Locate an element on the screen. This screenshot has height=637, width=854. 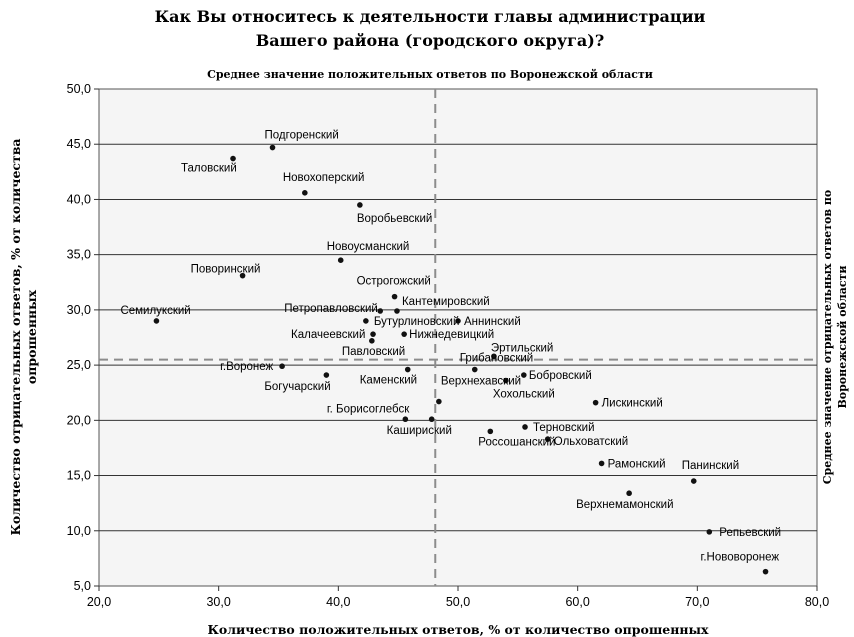
point-label: Панинский is located at coordinates (710, 466).